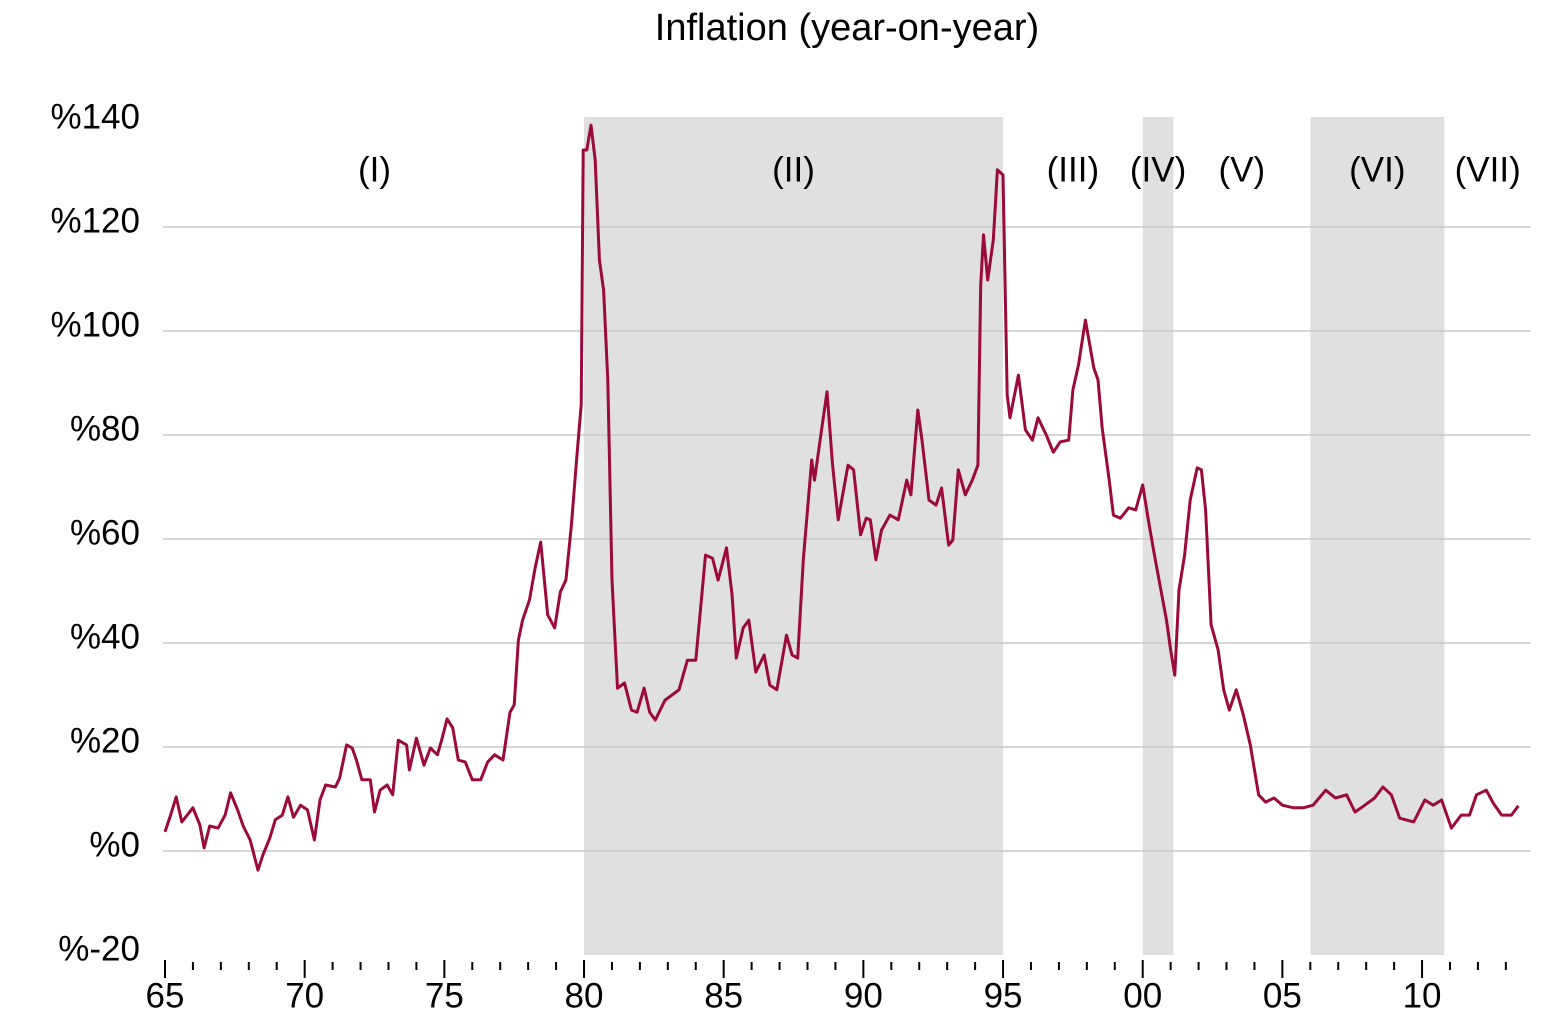  Describe the element at coordinates (723, 995) in the screenshot. I see `x-tick-label: 85` at that location.